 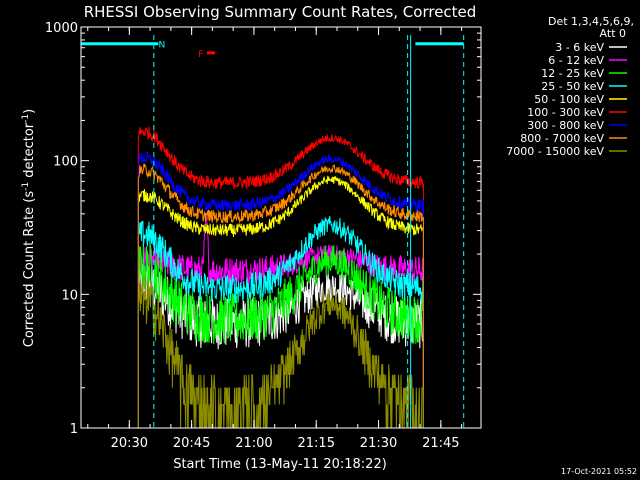 What do you see at coordinates (316, 443) in the screenshot?
I see `x-tick-label: 21:15` at bounding box center [316, 443].